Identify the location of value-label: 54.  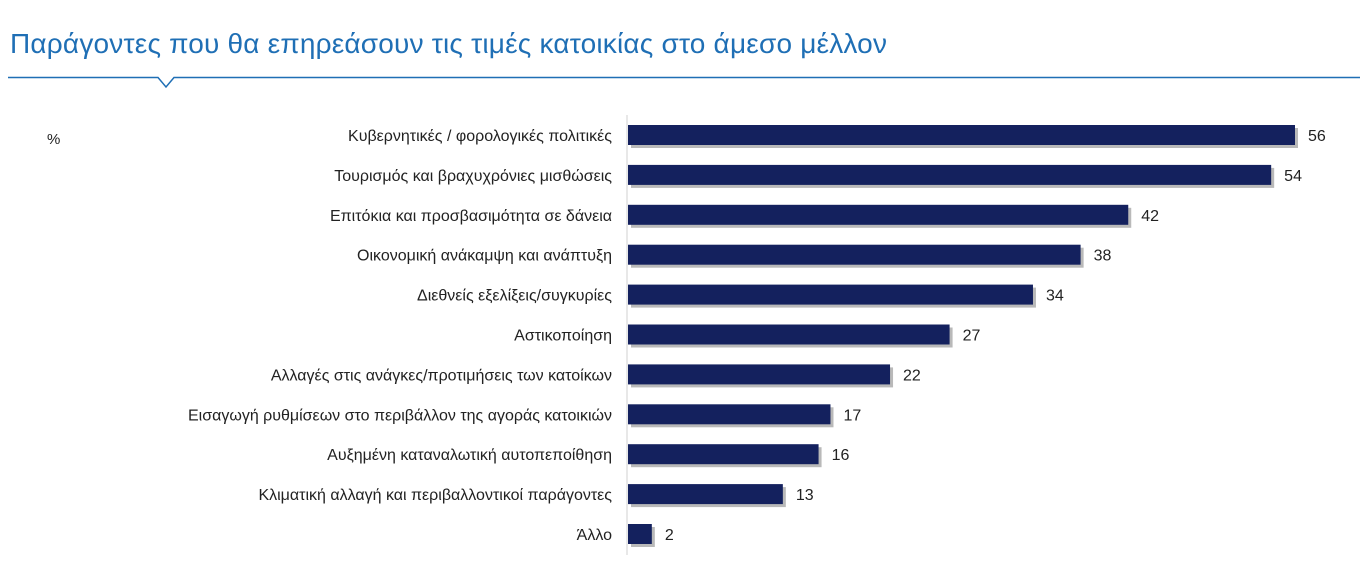
(1293, 176).